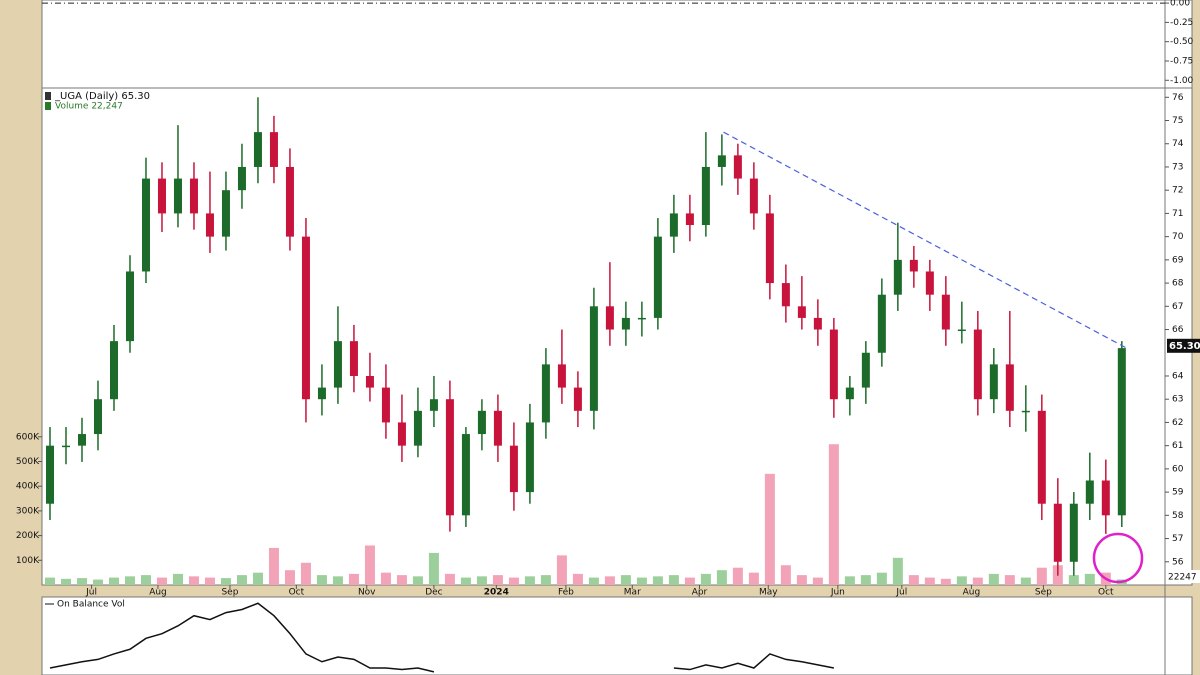  What do you see at coordinates (28, 536) in the screenshot?
I see `volume-tick-label: 200K` at bounding box center [28, 536].